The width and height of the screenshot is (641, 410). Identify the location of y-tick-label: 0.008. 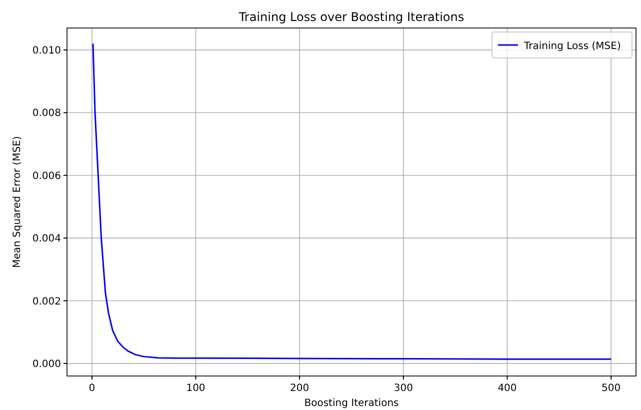
(46, 114).